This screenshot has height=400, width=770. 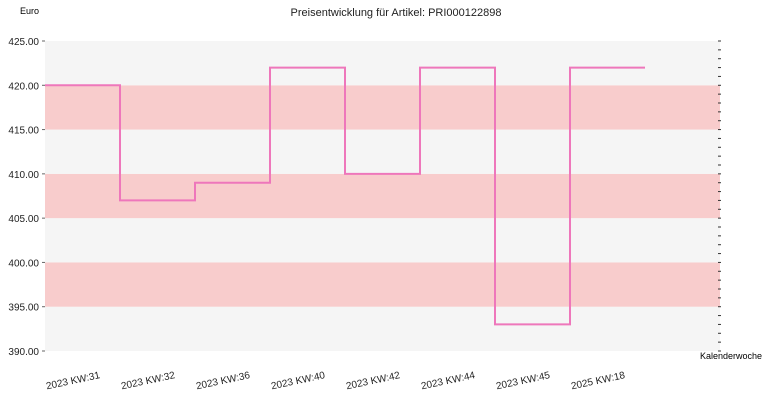 What do you see at coordinates (23, 308) in the screenshot?
I see `y-tick-label: 395.00` at bounding box center [23, 308].